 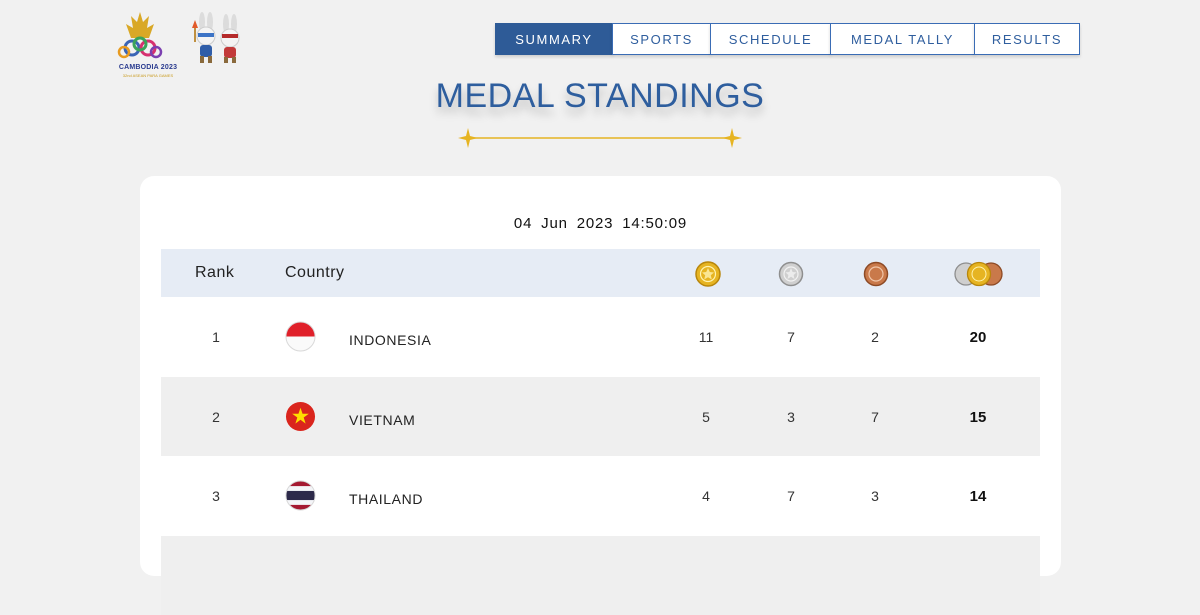 I want to click on title-divider-icon, so click(x=600, y=138).